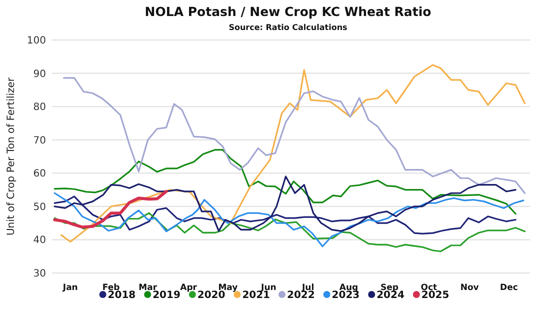 Image resolution: width=556 pixels, height=325 pixels. What do you see at coordinates (39, 74) in the screenshot?
I see `y-tick-label: 90` at bounding box center [39, 74].